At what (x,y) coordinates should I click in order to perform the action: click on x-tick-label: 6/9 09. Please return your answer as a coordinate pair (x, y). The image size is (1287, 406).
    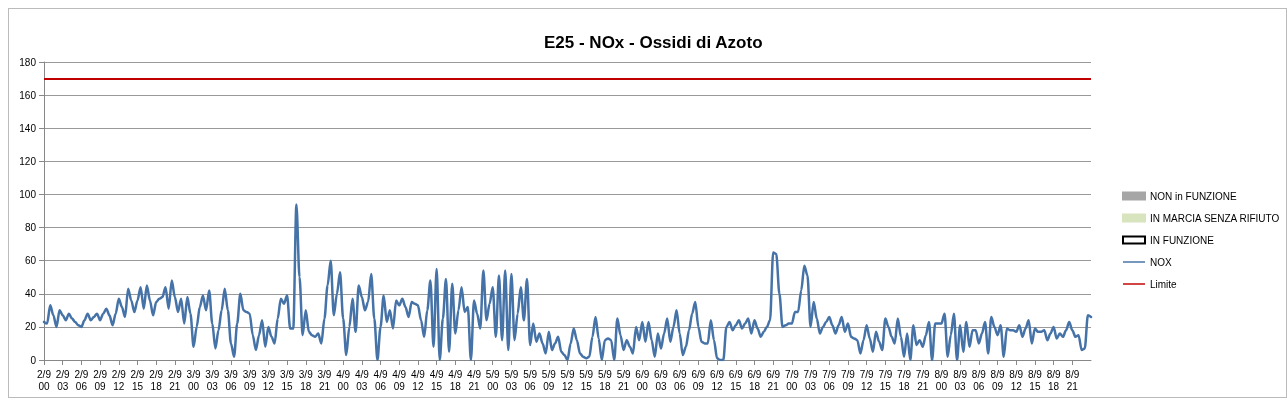
    Looking at the image, I should click on (698, 380).